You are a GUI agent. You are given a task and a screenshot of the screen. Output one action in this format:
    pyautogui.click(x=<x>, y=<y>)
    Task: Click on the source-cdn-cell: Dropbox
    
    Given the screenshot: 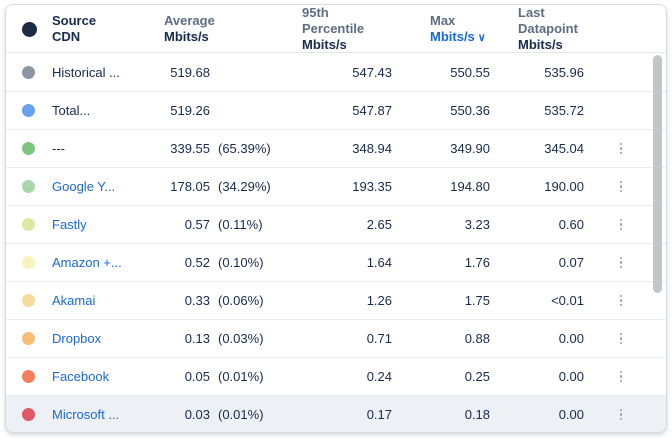 What is the action you would take?
    pyautogui.click(x=102, y=338)
    